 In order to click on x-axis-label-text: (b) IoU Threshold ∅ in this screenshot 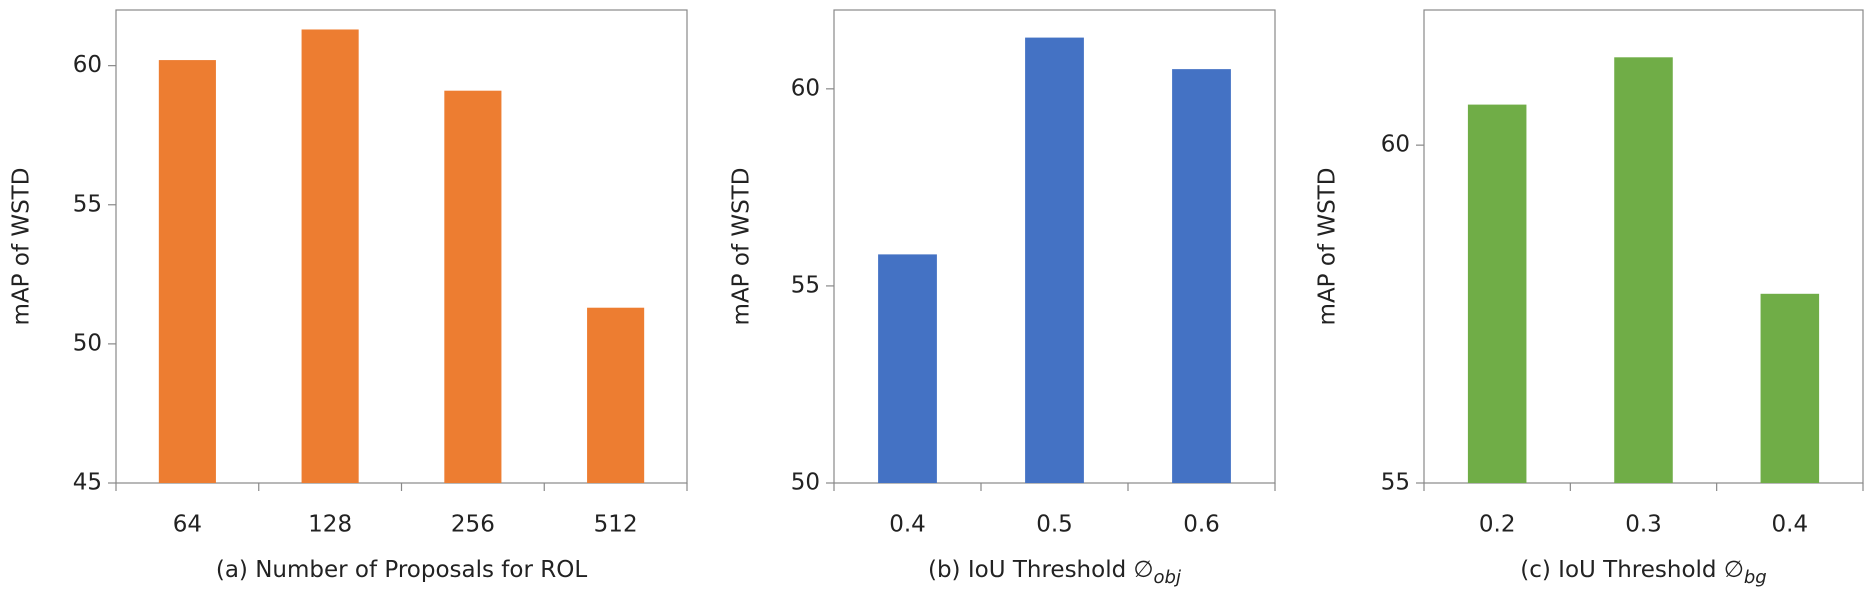, I will do `click(1041, 570)`.